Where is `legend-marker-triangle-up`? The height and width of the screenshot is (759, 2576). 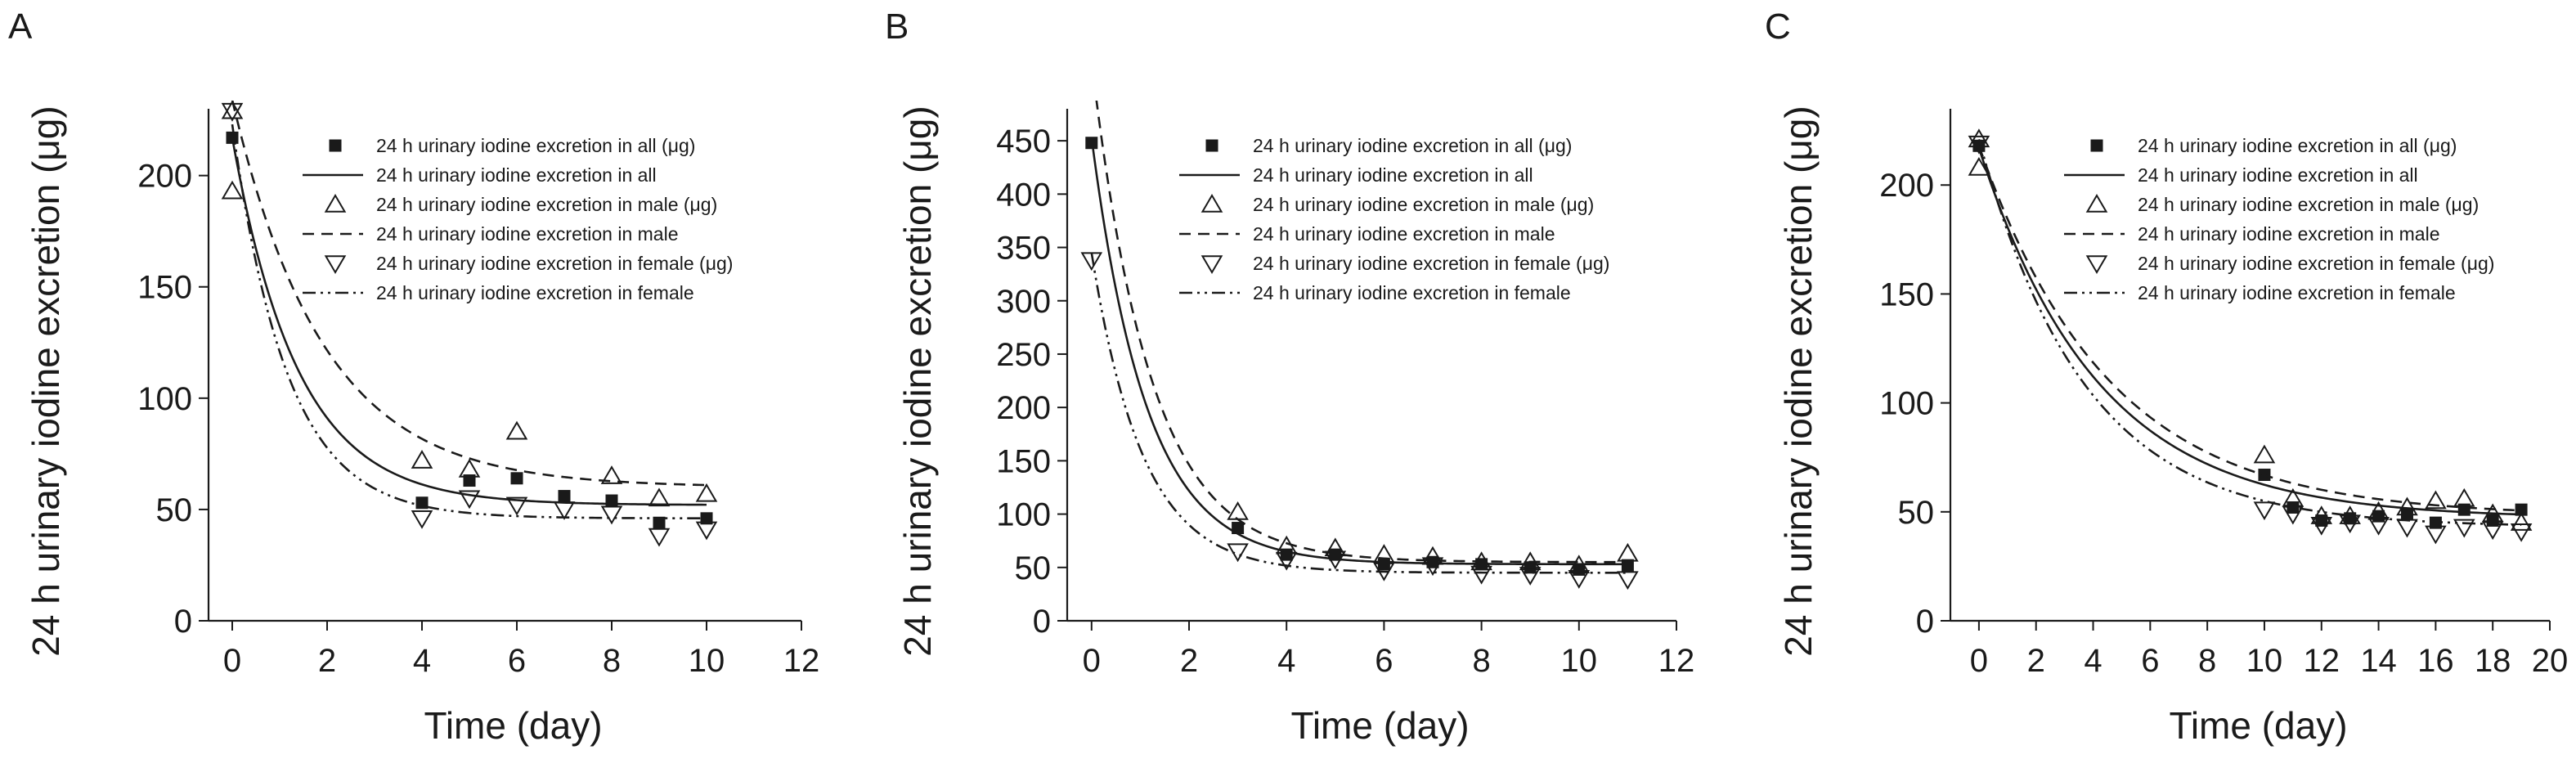 legend-marker-triangle-up is located at coordinates (336, 203).